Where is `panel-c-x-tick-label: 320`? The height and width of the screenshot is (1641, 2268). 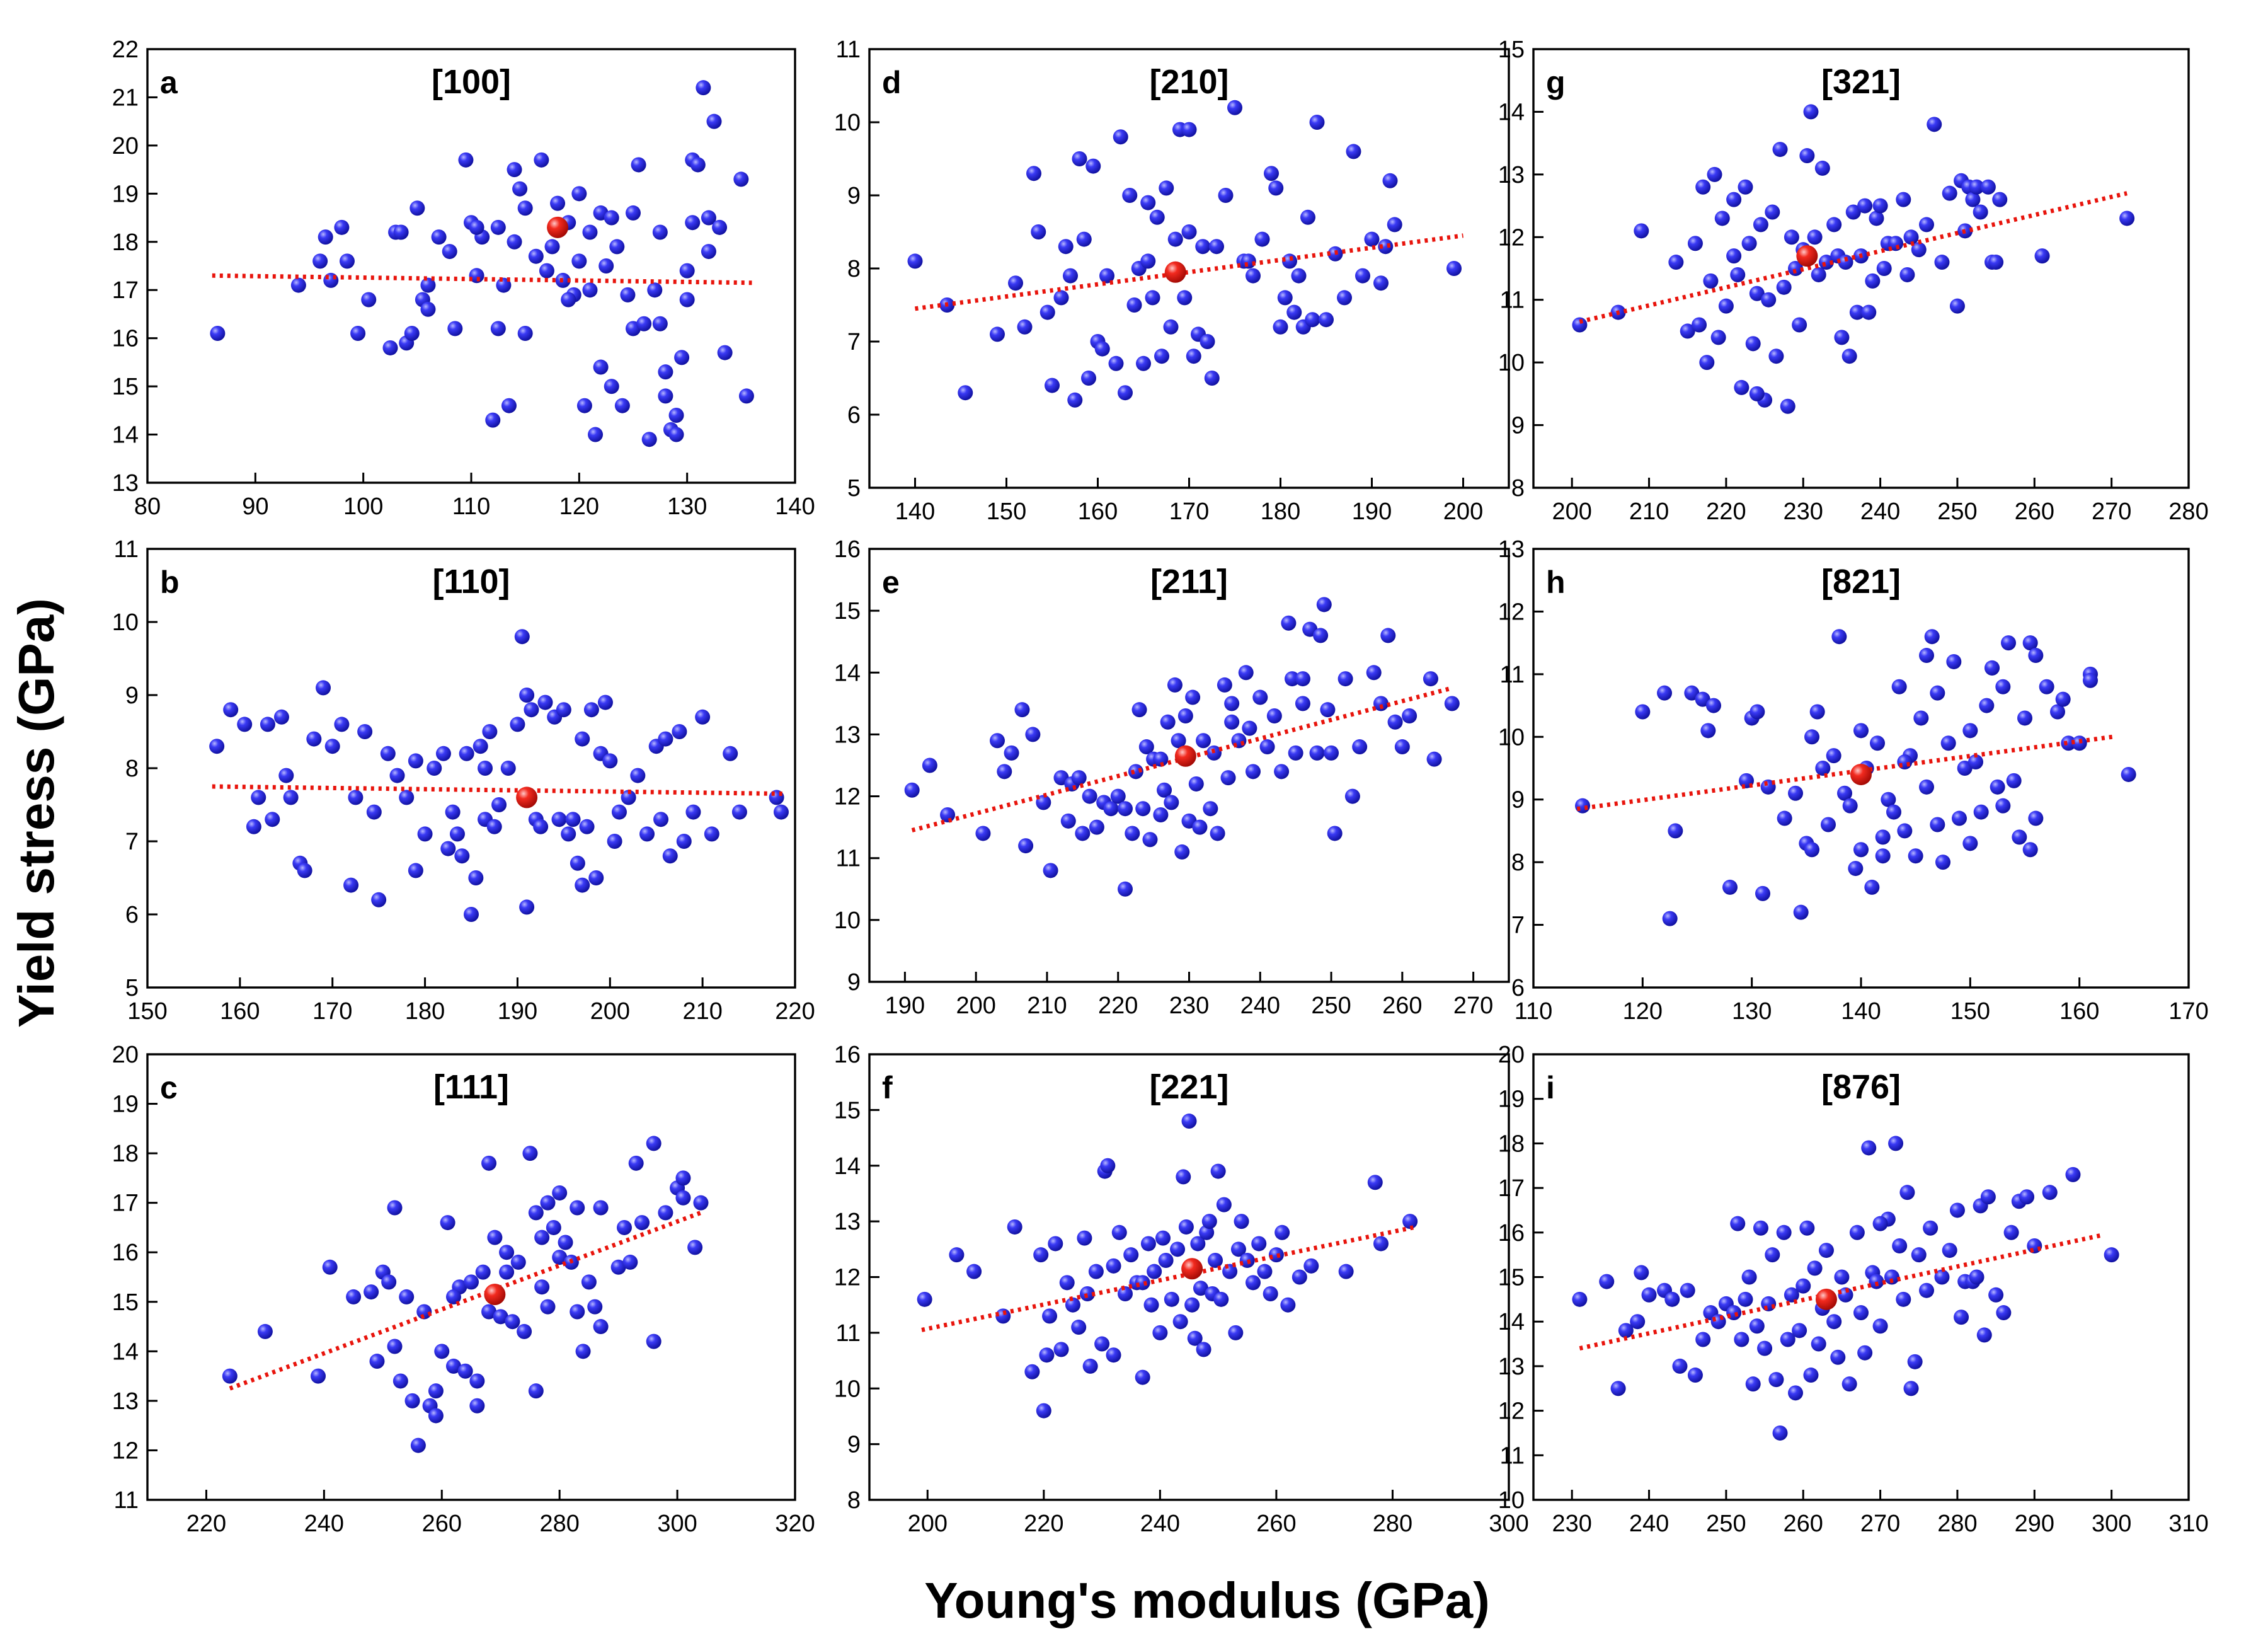
panel-c-x-tick-label: 320 is located at coordinates (795, 1524).